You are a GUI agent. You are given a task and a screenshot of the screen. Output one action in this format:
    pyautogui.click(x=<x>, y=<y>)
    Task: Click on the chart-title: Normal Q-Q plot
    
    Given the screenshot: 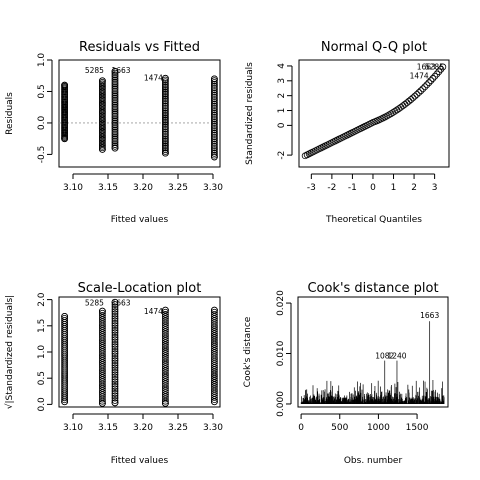 What is the action you would take?
    pyautogui.click(x=374, y=47)
    